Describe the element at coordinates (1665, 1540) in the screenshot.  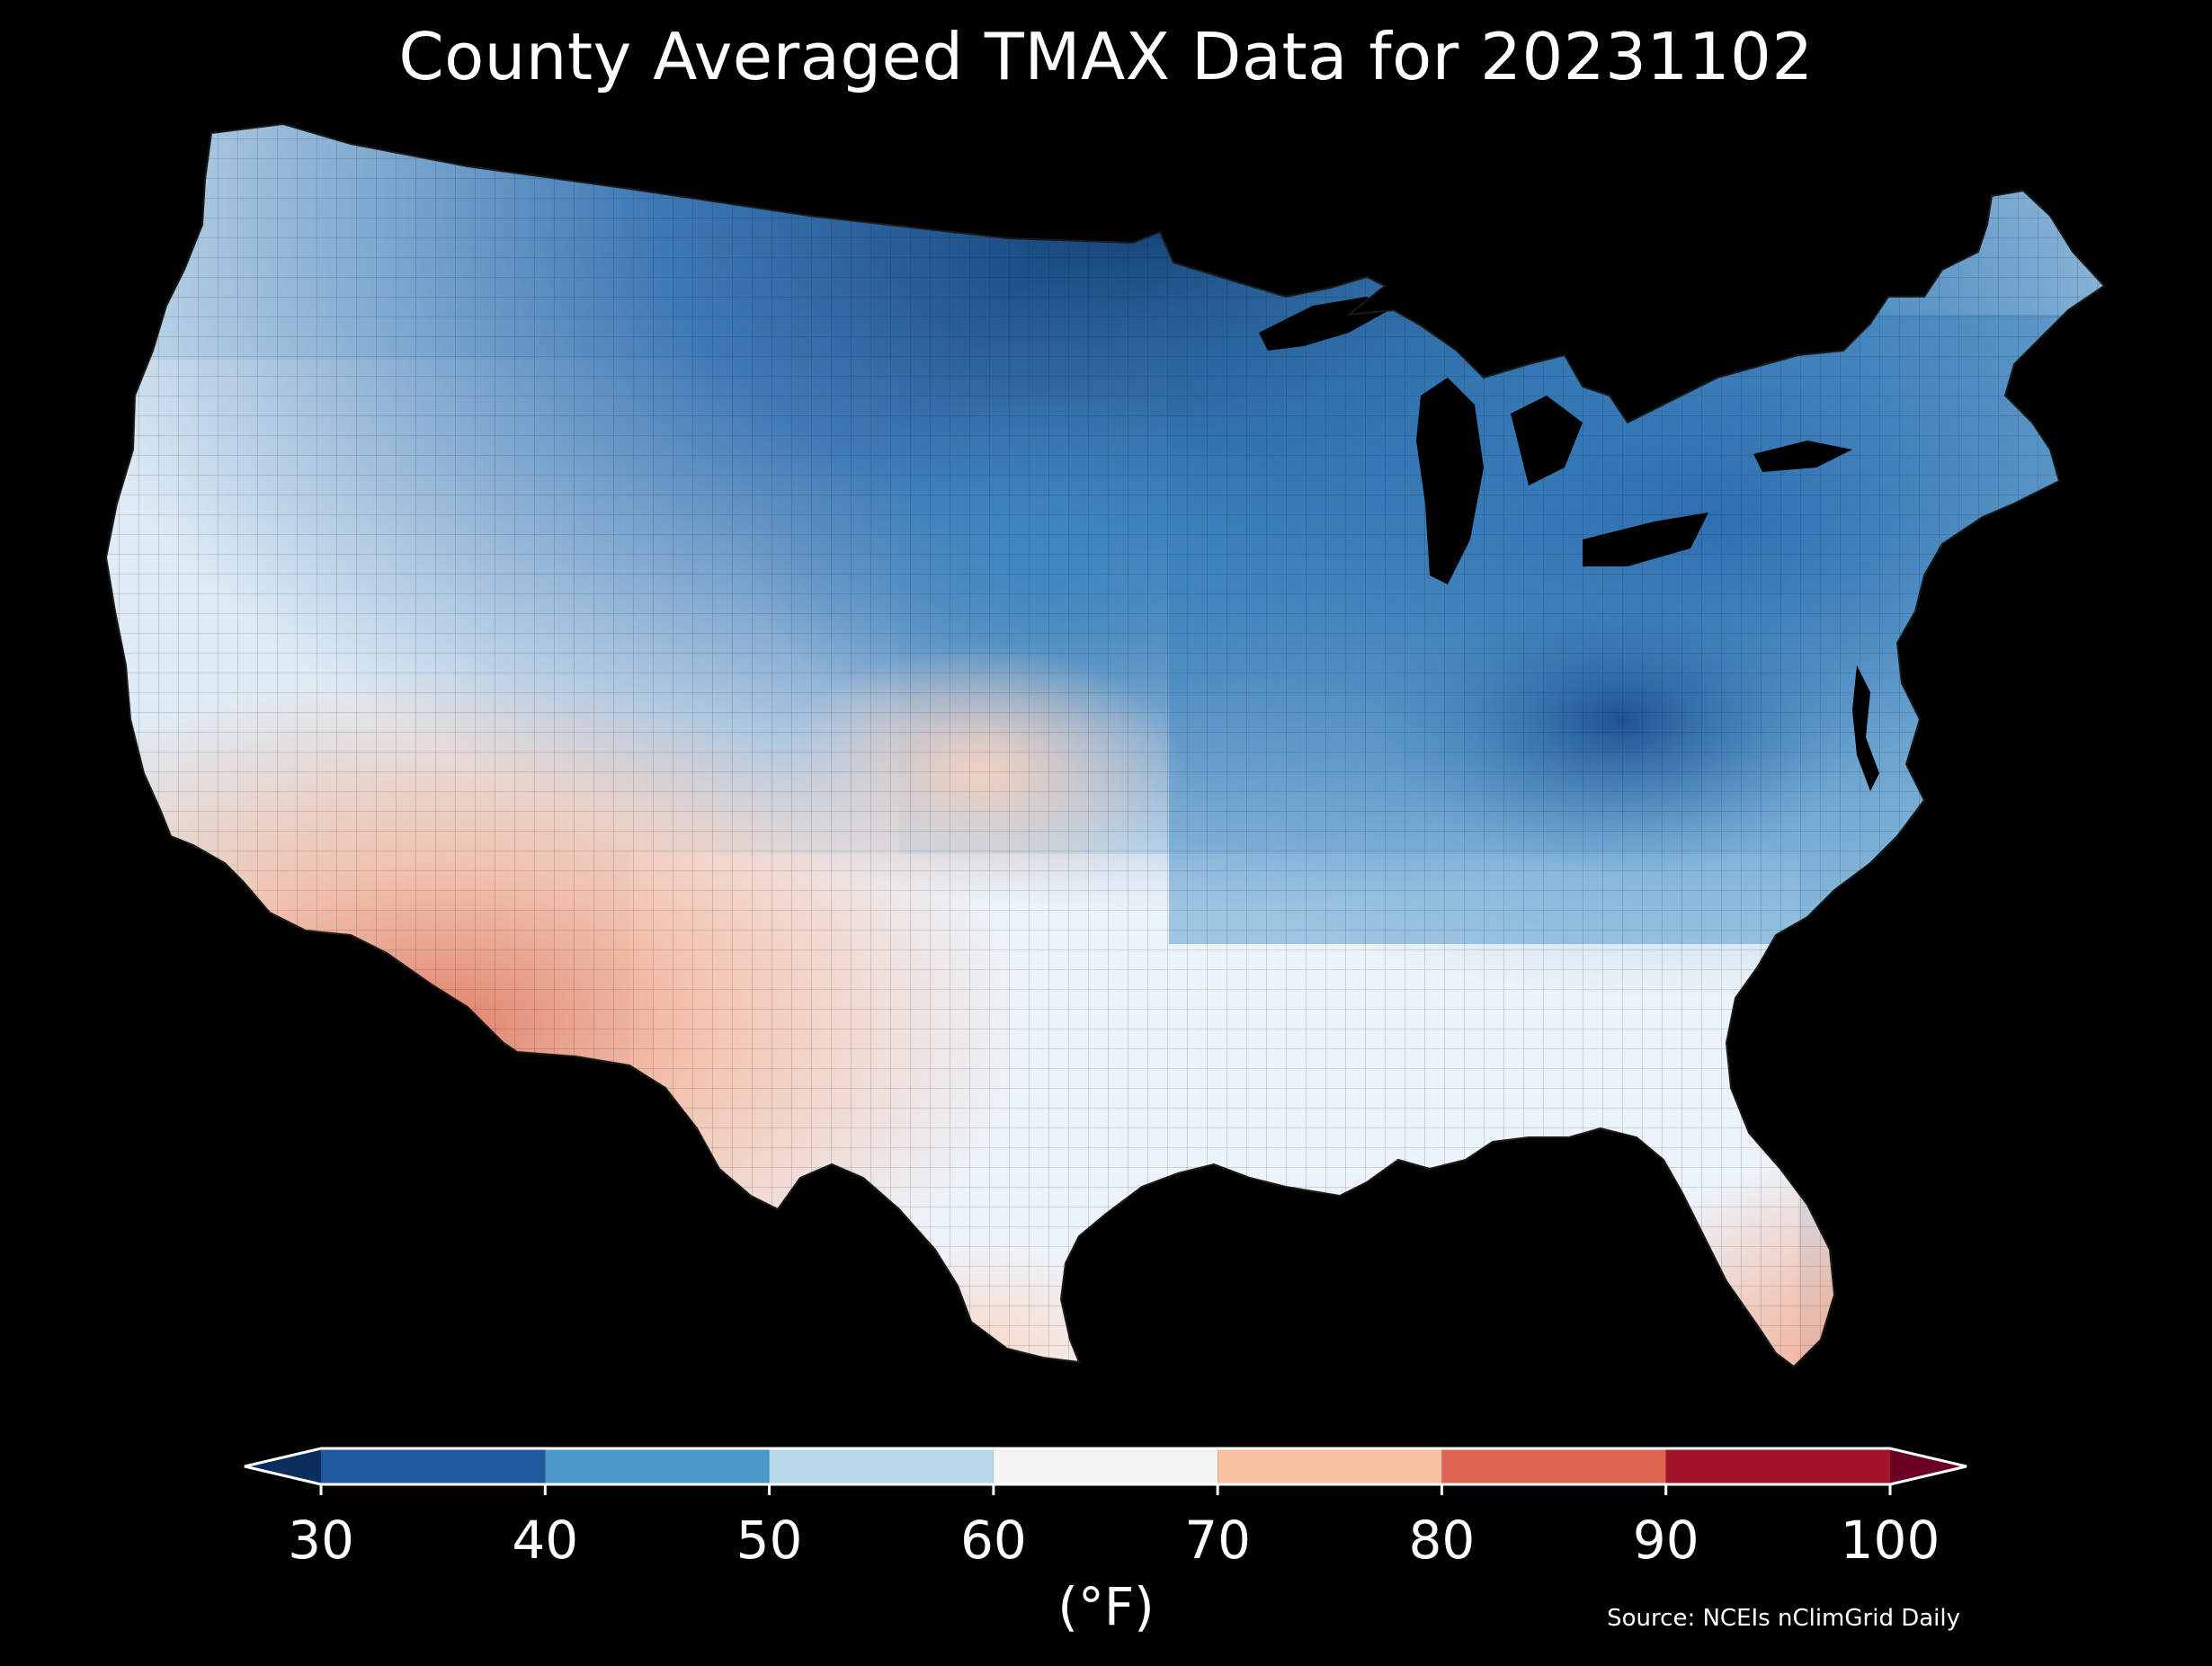
I see `colorbar-tick-label: 90` at that location.